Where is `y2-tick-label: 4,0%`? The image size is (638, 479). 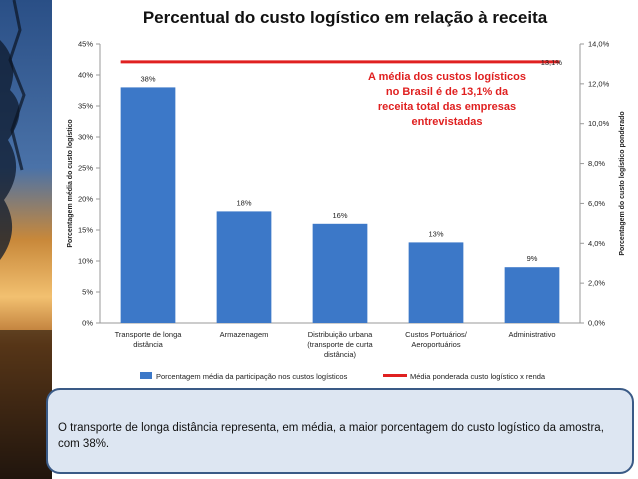
y2-tick-label: 4,0% is located at coordinates (596, 243).